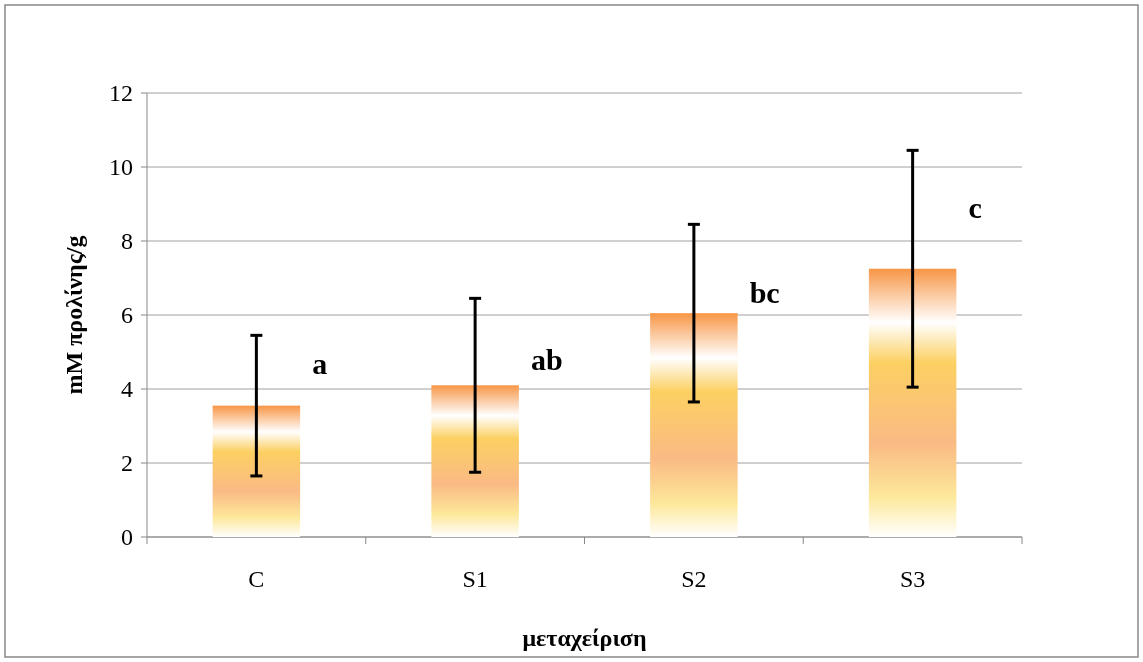 The image size is (1143, 662). What do you see at coordinates (475, 579) in the screenshot?
I see `x-tick-label: S1` at bounding box center [475, 579].